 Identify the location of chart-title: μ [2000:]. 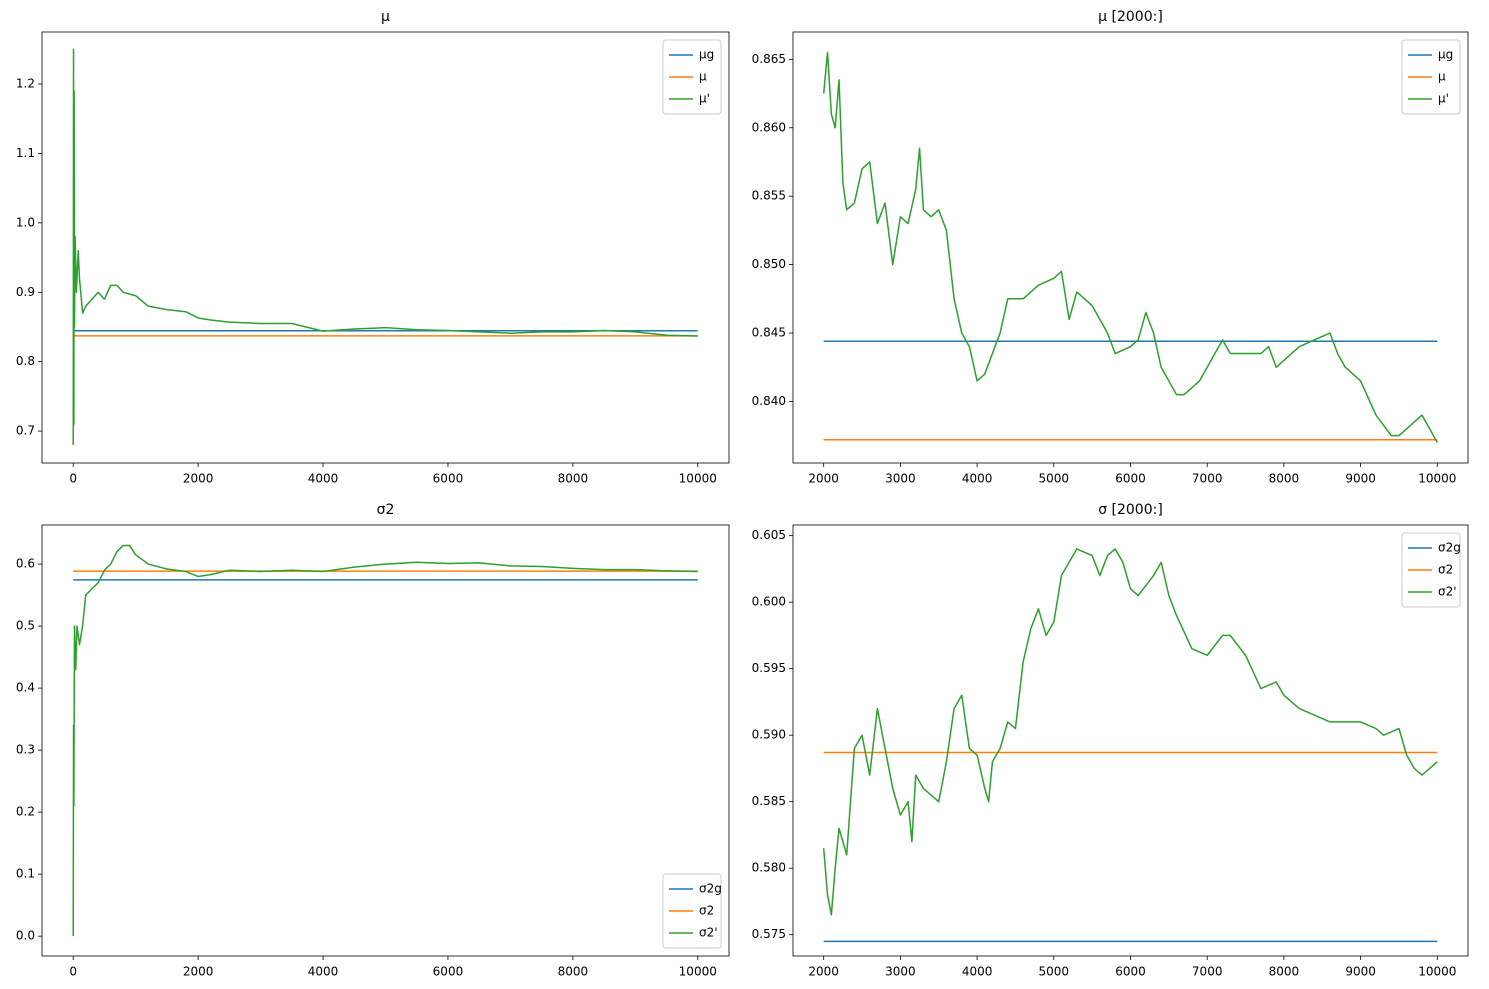
(1130, 17).